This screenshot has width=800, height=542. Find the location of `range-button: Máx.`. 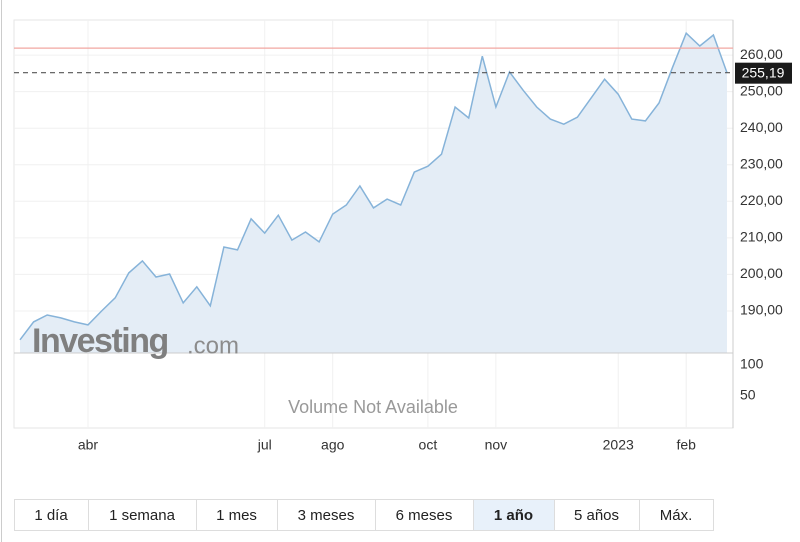

range-button: Máx. is located at coordinates (676, 515).